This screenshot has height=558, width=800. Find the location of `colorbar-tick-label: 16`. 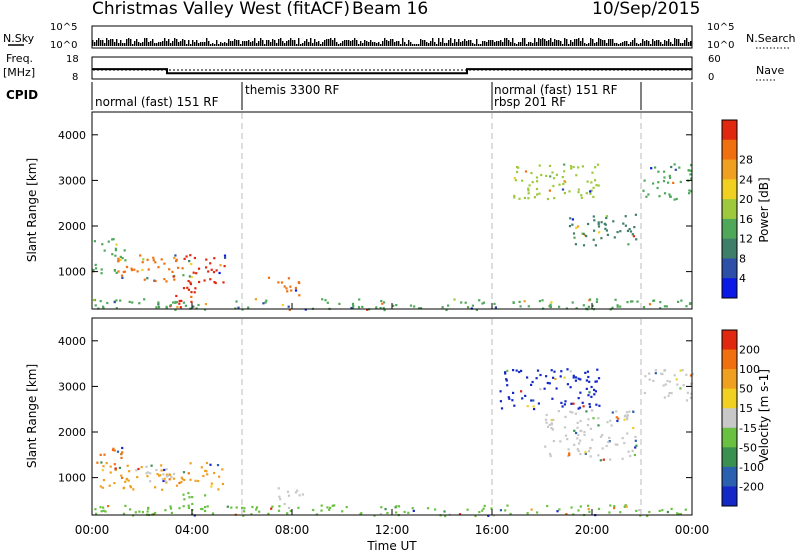

colorbar-tick-label: 16 is located at coordinates (746, 219).